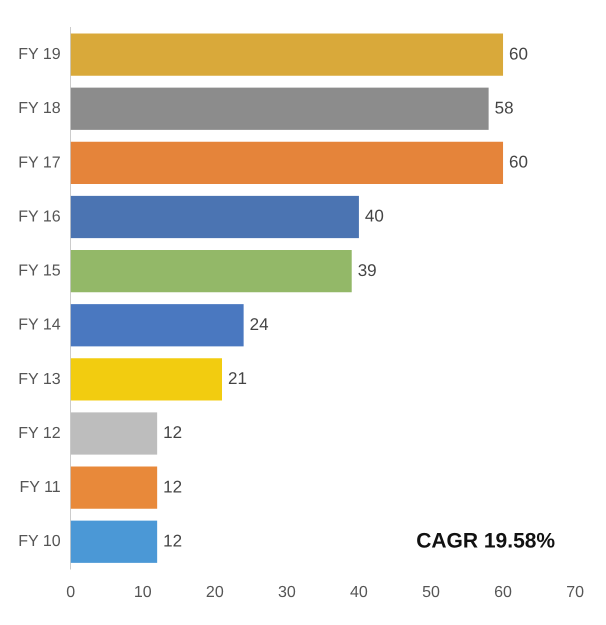 Image resolution: width=606 pixels, height=625 pixels. Describe the element at coordinates (504, 108) in the screenshot. I see `data-label: 58` at that location.